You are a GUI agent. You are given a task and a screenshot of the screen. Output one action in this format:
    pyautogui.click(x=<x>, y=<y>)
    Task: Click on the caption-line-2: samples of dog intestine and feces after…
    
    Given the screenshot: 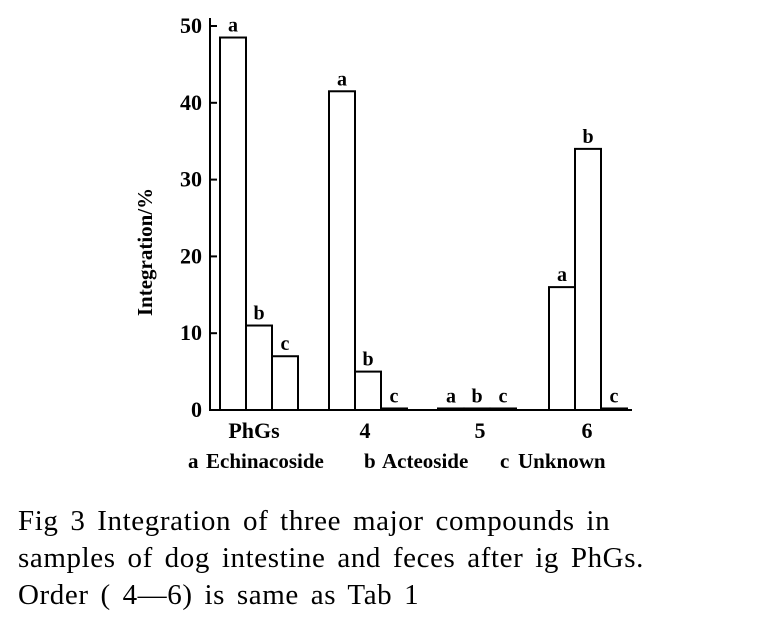 What is the action you would take?
    pyautogui.click(x=331, y=558)
    